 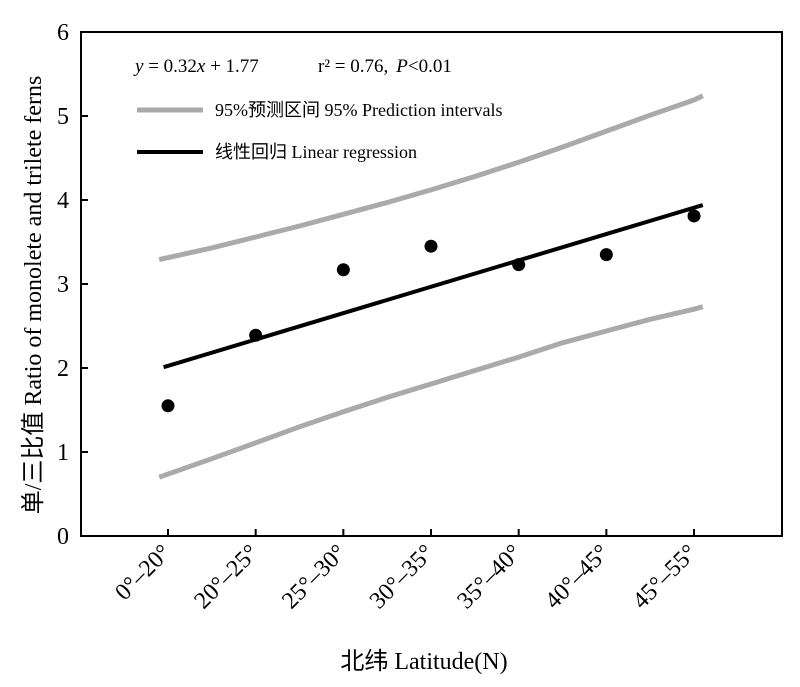 I want to click on y-tick-label: 4, so click(x=63, y=201).